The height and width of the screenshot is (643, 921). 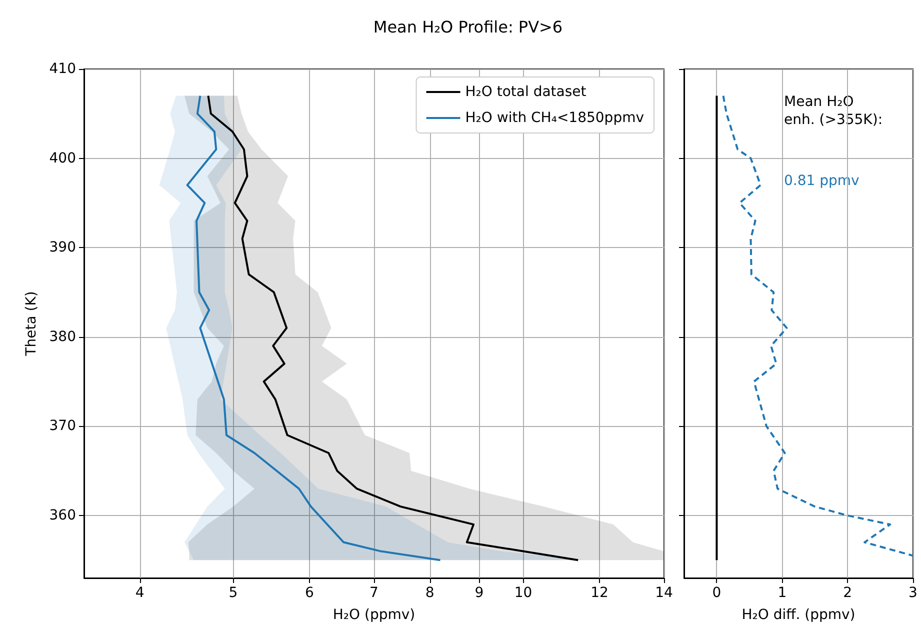 What do you see at coordinates (31, 324) in the screenshot?
I see `y-axis-title: Theta (K)` at bounding box center [31, 324].